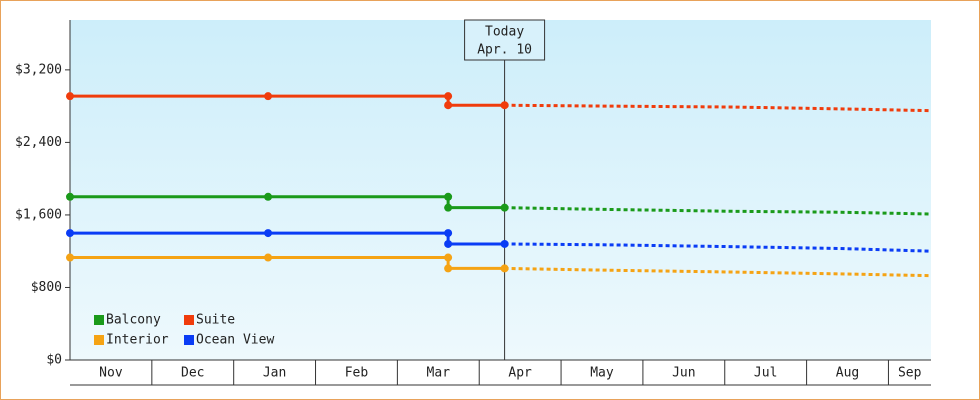 The height and width of the screenshot is (400, 980). I want to click on legend-label: Suite, so click(215, 320).